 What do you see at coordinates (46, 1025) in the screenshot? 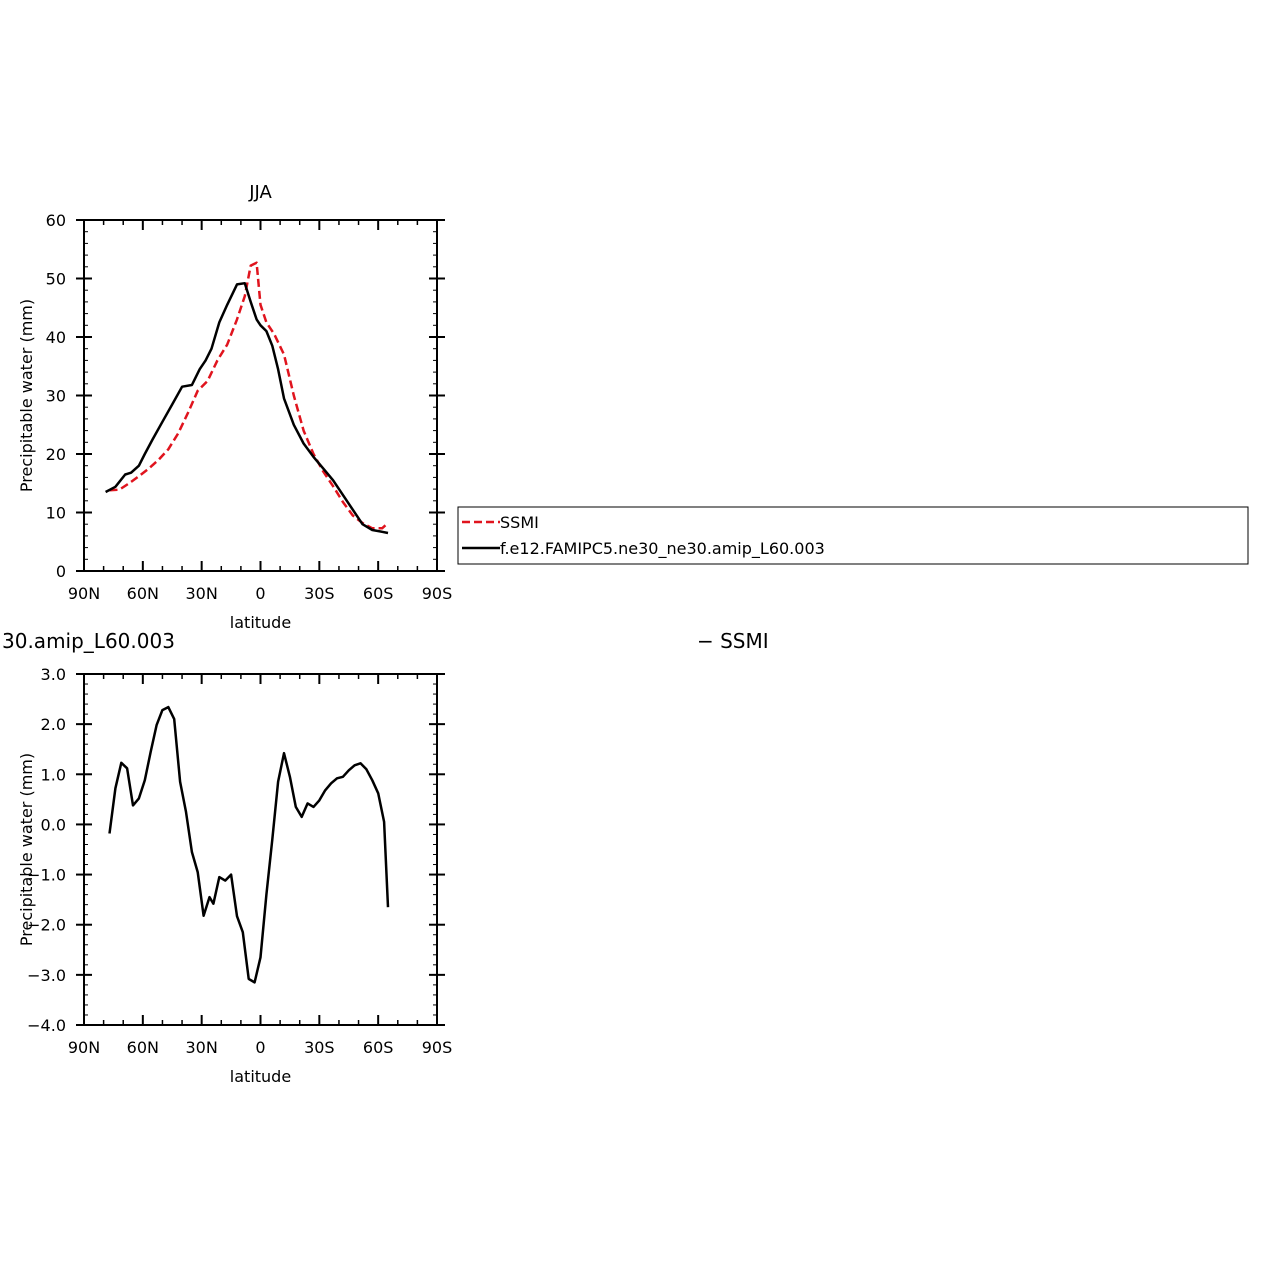
I see `y-tick-label: −4.0` at bounding box center [46, 1025].